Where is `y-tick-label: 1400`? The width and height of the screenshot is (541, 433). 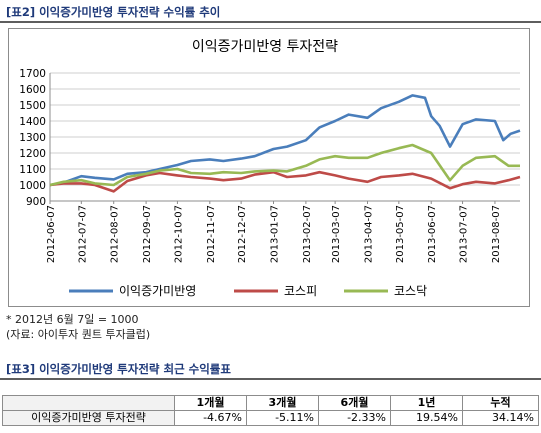
y-tick-label: 1400 is located at coordinates (32, 122).